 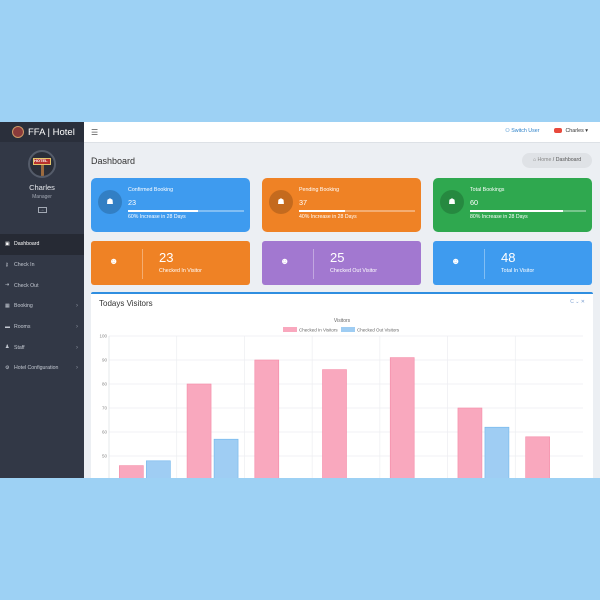 I want to click on profile-name: Charles, so click(x=42, y=187).